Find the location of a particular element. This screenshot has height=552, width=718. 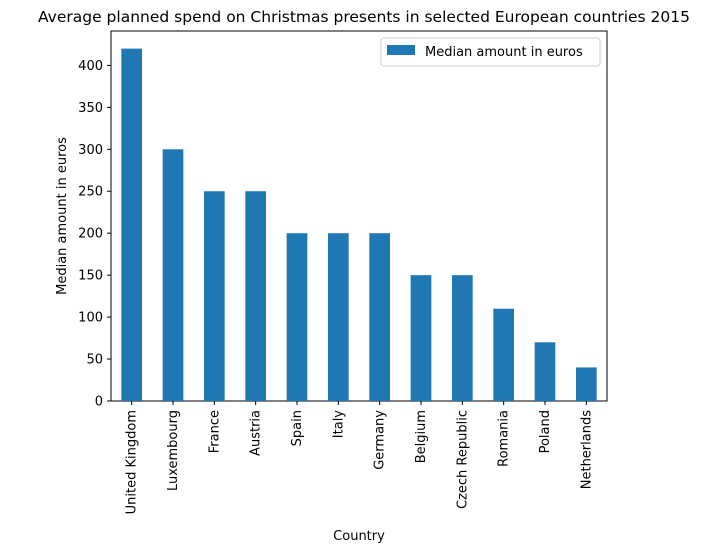

x-tick-label: Czech Republic is located at coordinates (462, 459).